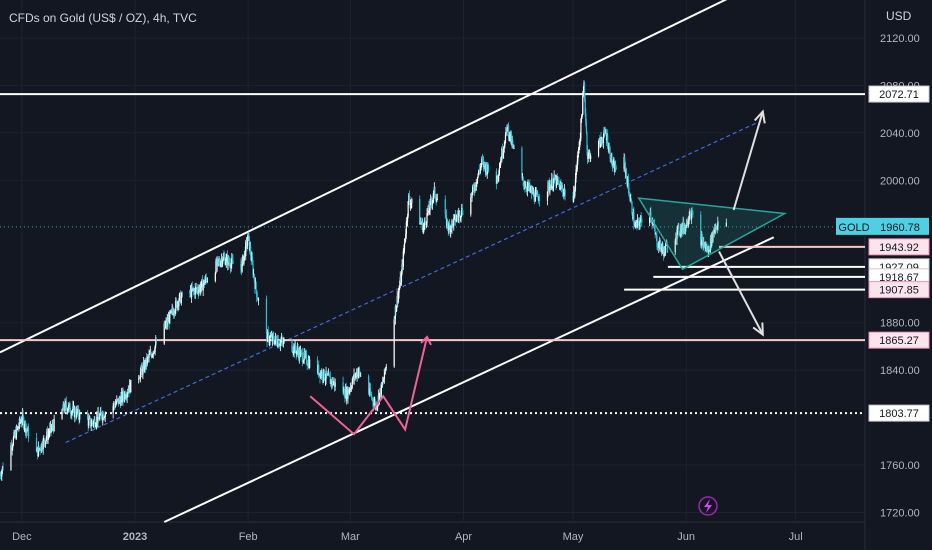 This screenshot has width=932, height=550. Describe the element at coordinates (900, 228) in the screenshot. I see `last-price-value: 1960.78` at that location.